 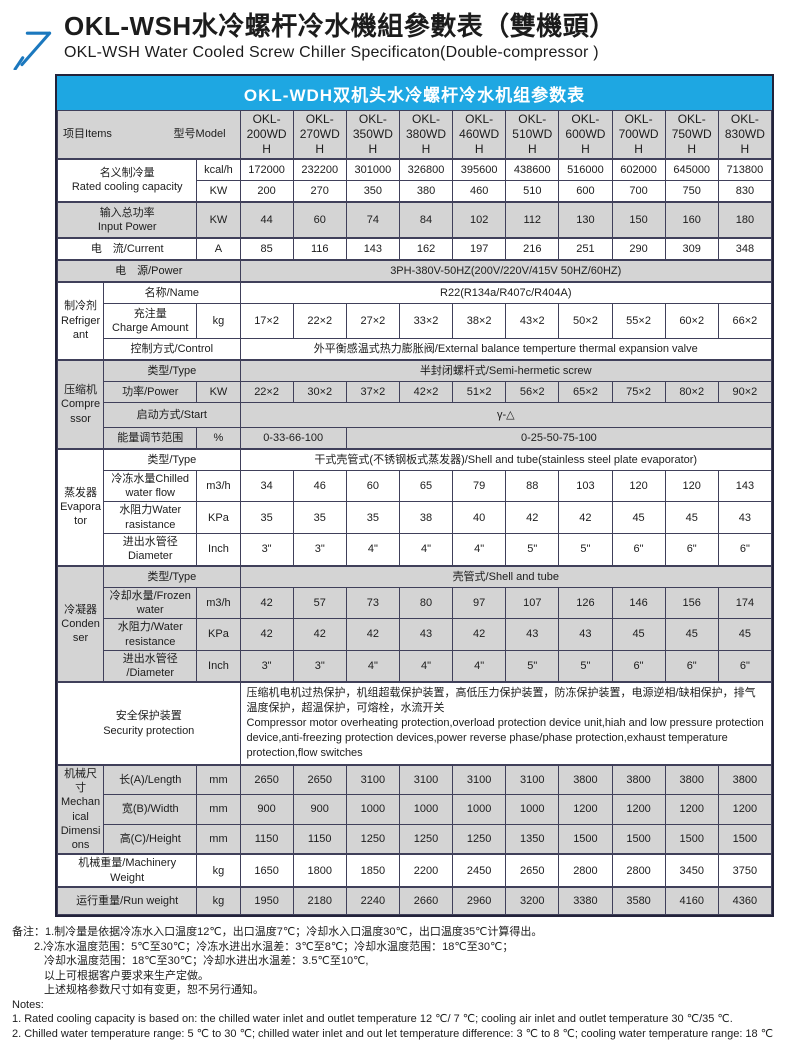 What do you see at coordinates (319, 809) in the screenshot?
I see `value-cell: 900` at bounding box center [319, 809].